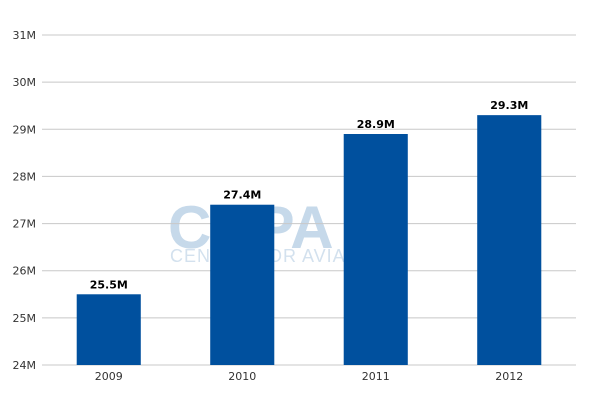 The width and height of the screenshot is (600, 400). What do you see at coordinates (25, 271) in the screenshot?
I see `y-tick-label: 26M` at bounding box center [25, 271].